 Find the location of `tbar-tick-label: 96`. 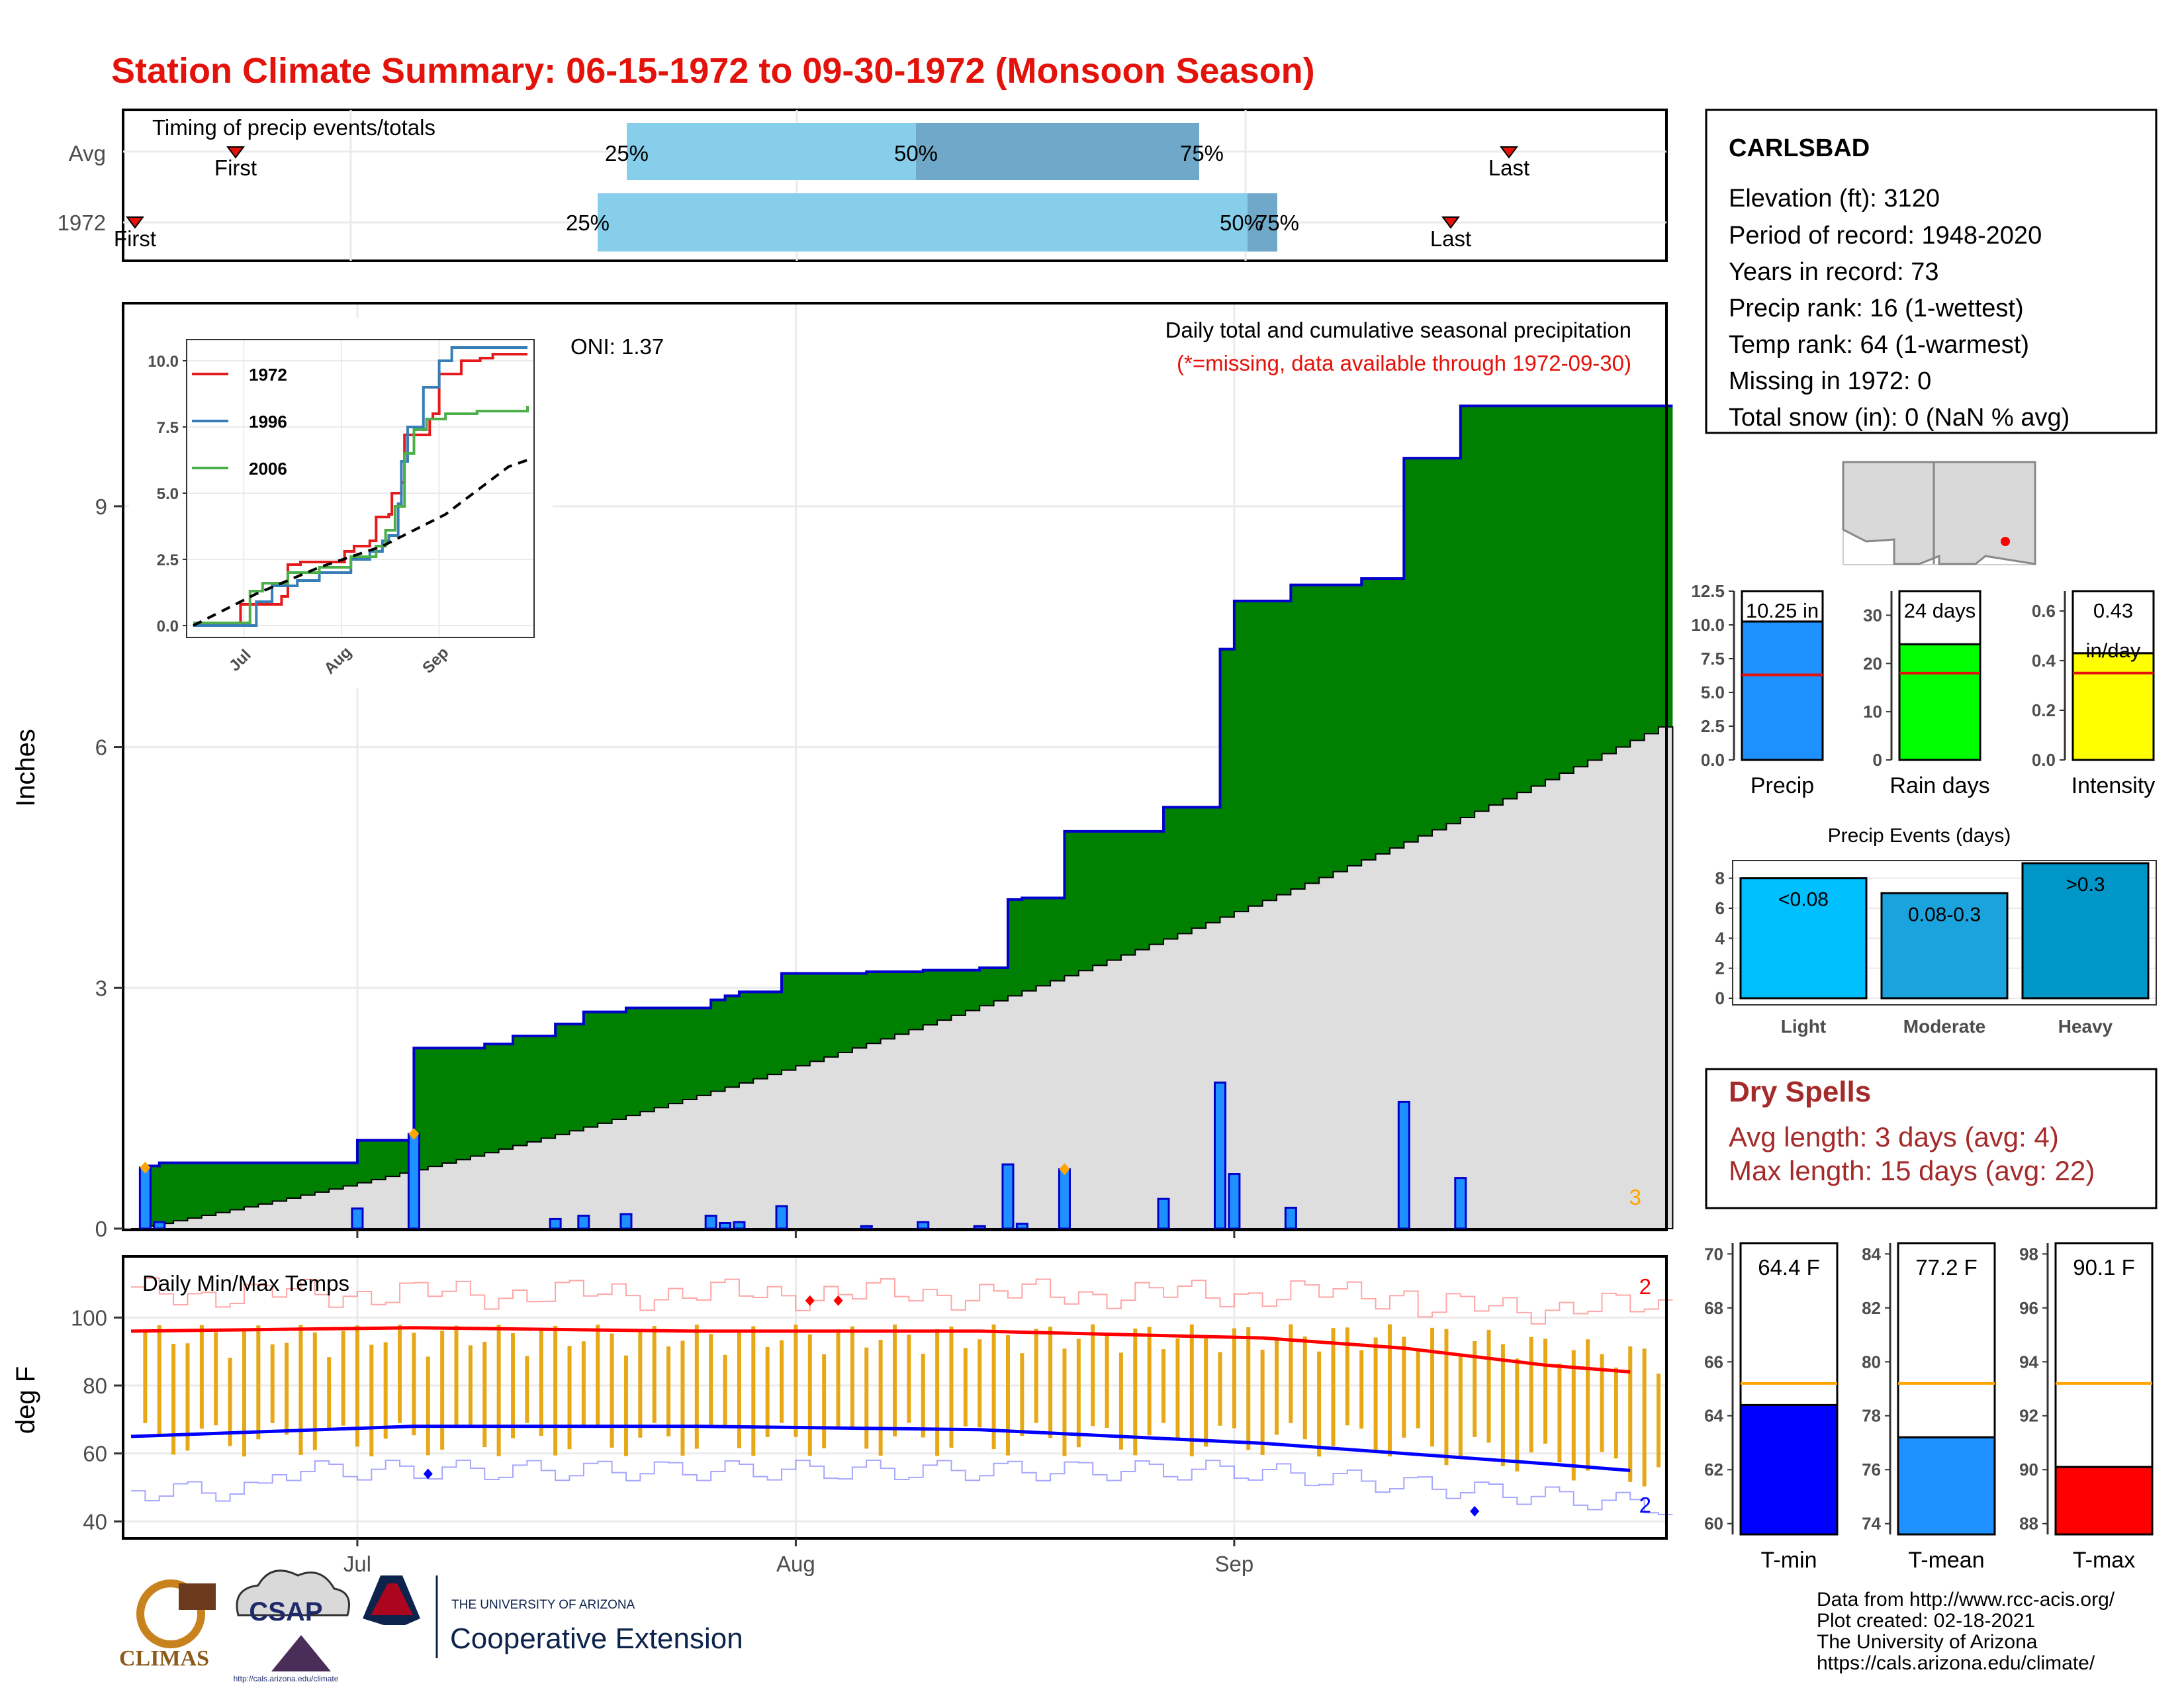

tbar-tick-label: 96 is located at coordinates (2028, 1308).